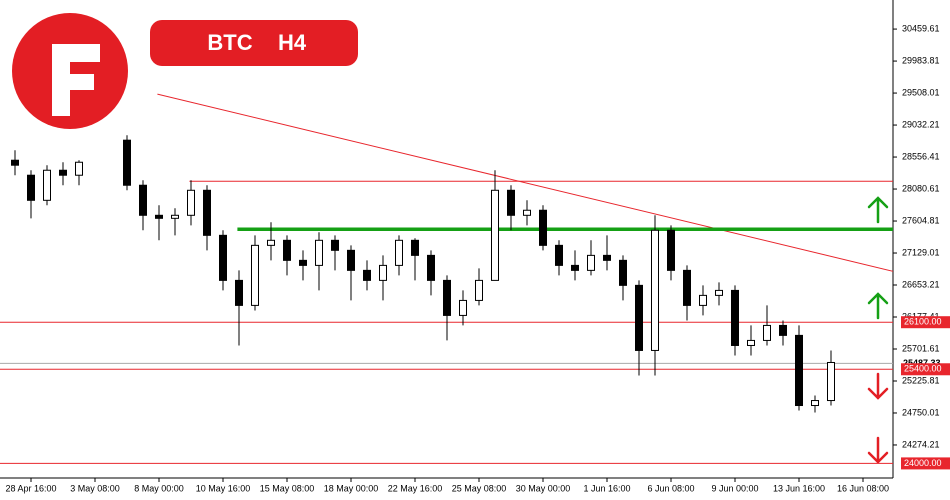 This screenshot has height=500, width=950. Describe the element at coordinates (921, 348) in the screenshot. I see `y-tick-label: 25701.61` at that location.